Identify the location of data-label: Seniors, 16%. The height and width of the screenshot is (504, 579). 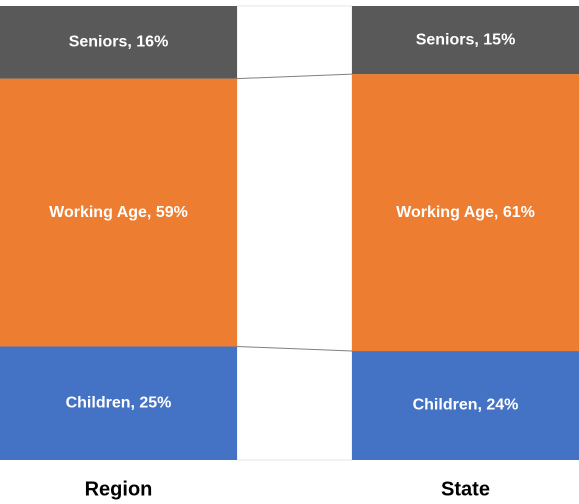
(119, 42).